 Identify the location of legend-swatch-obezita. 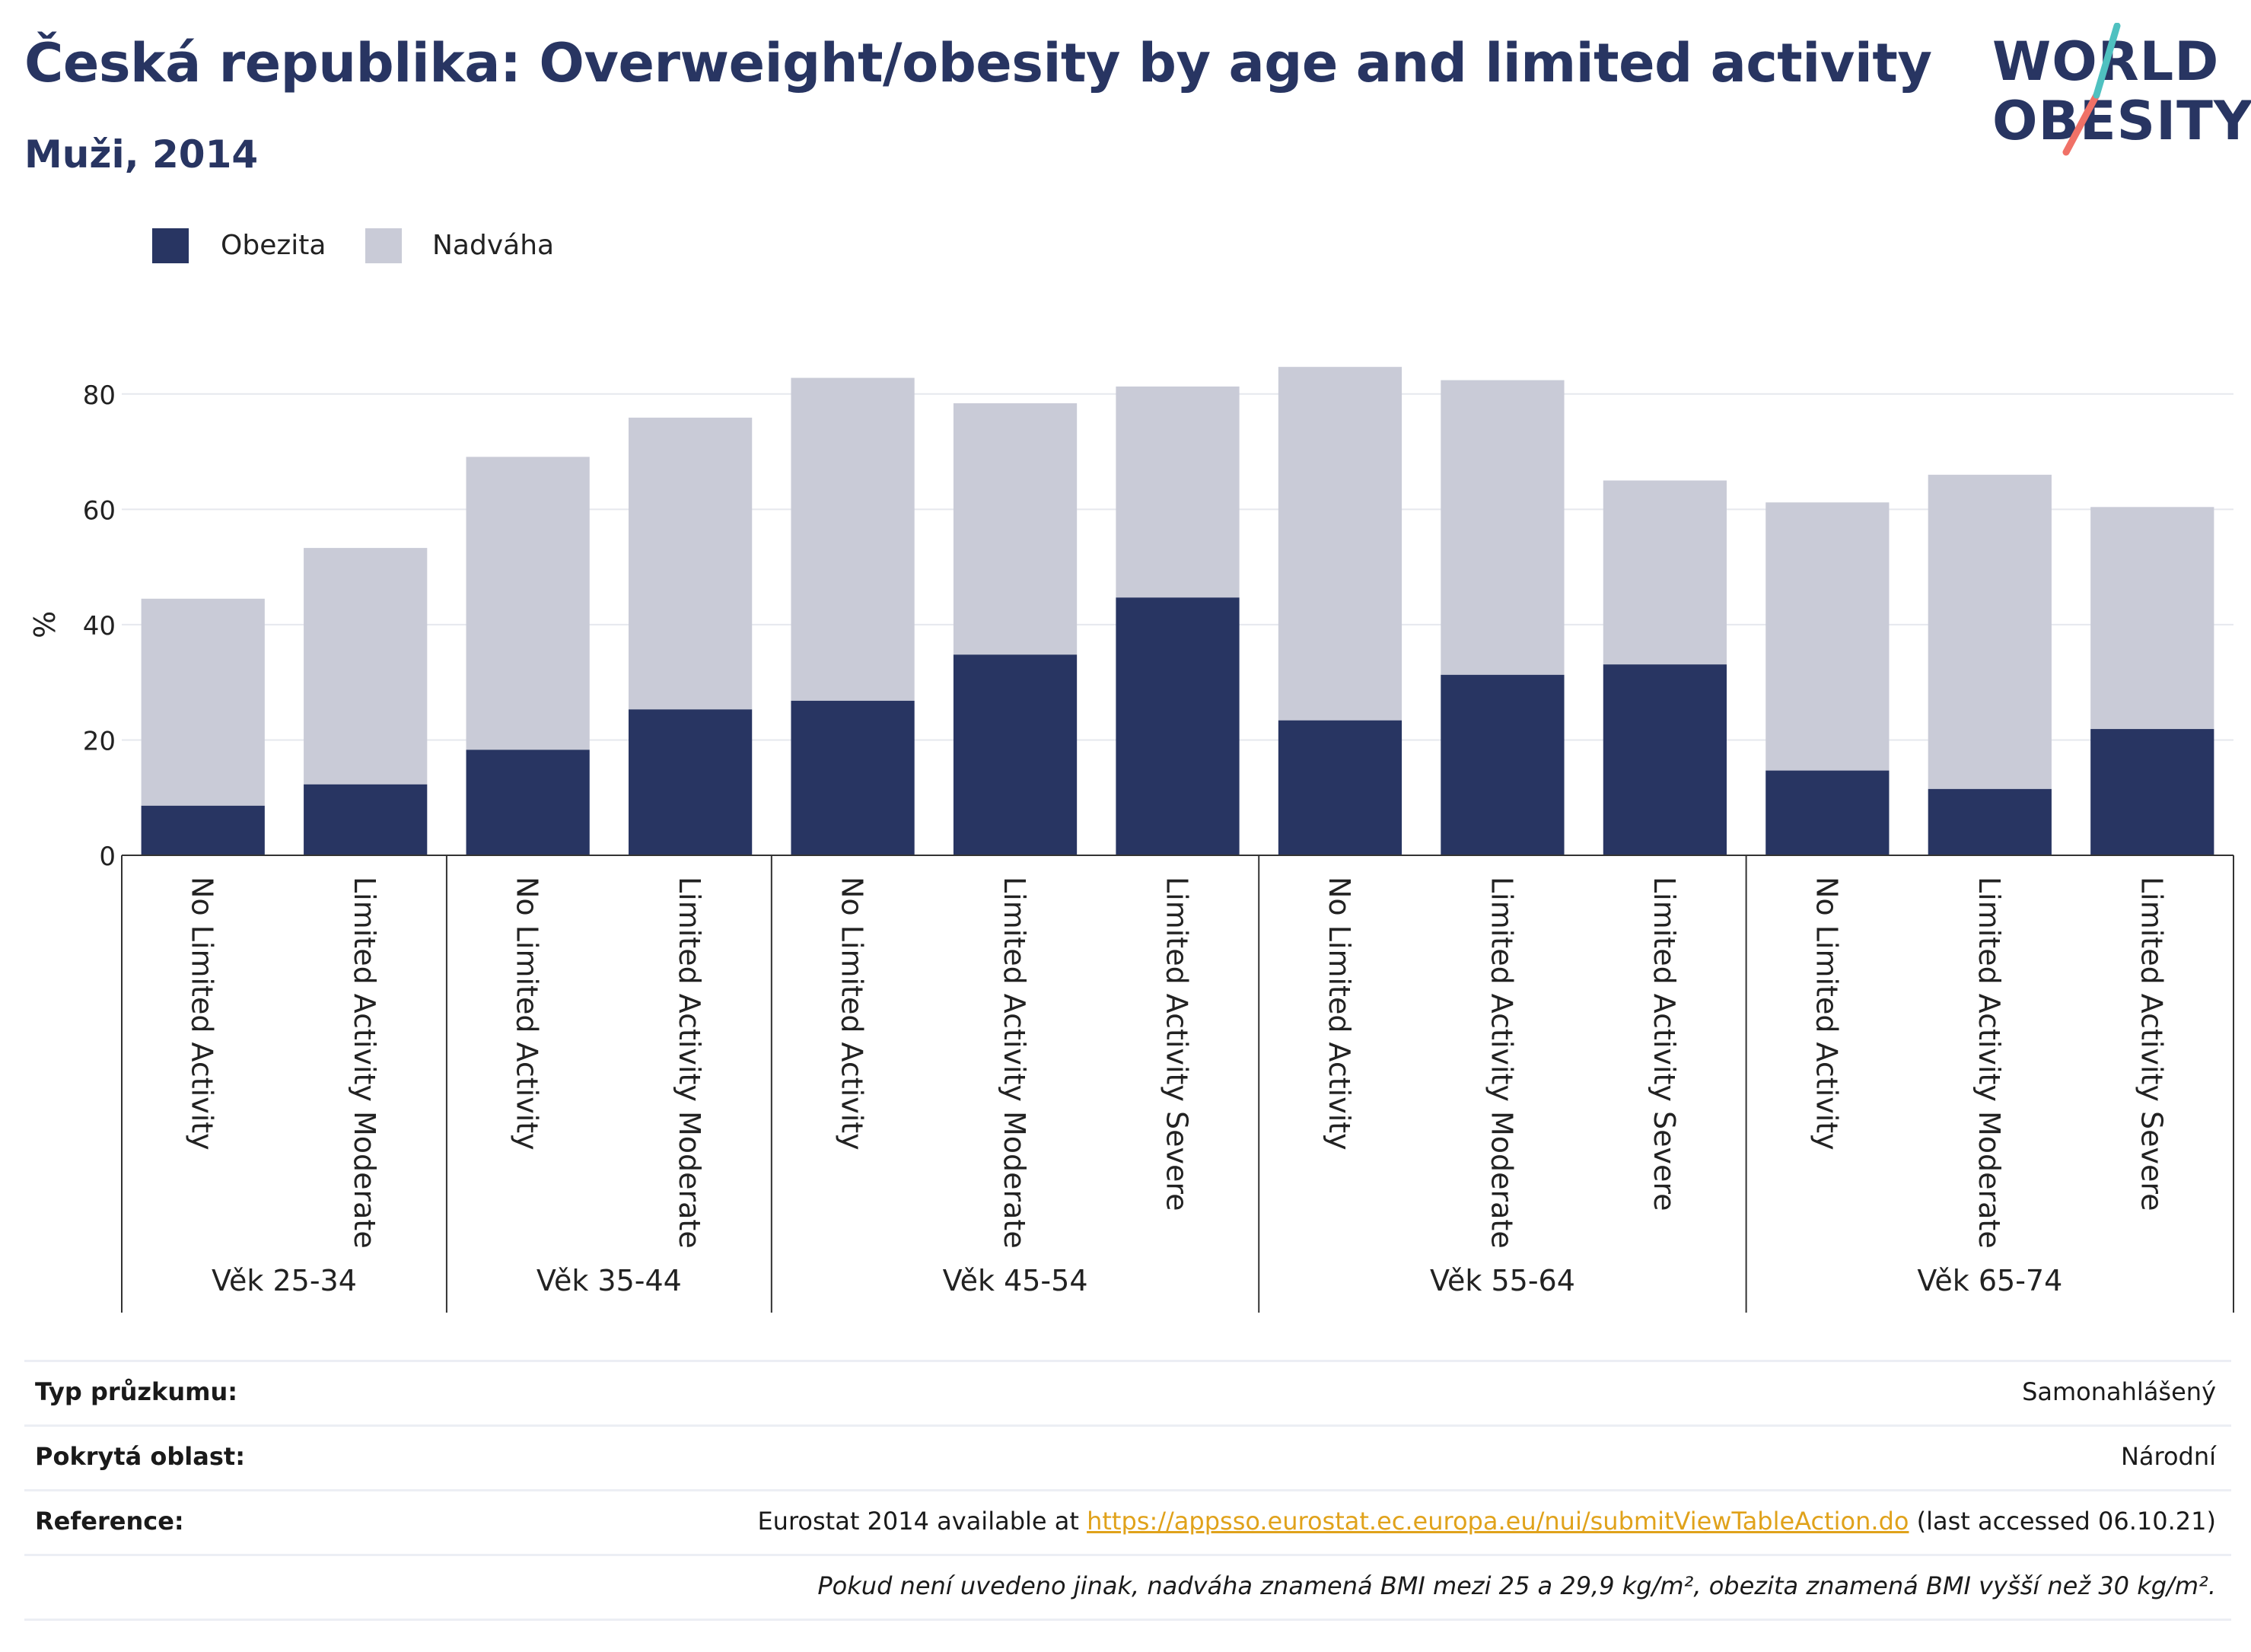
(170, 245).